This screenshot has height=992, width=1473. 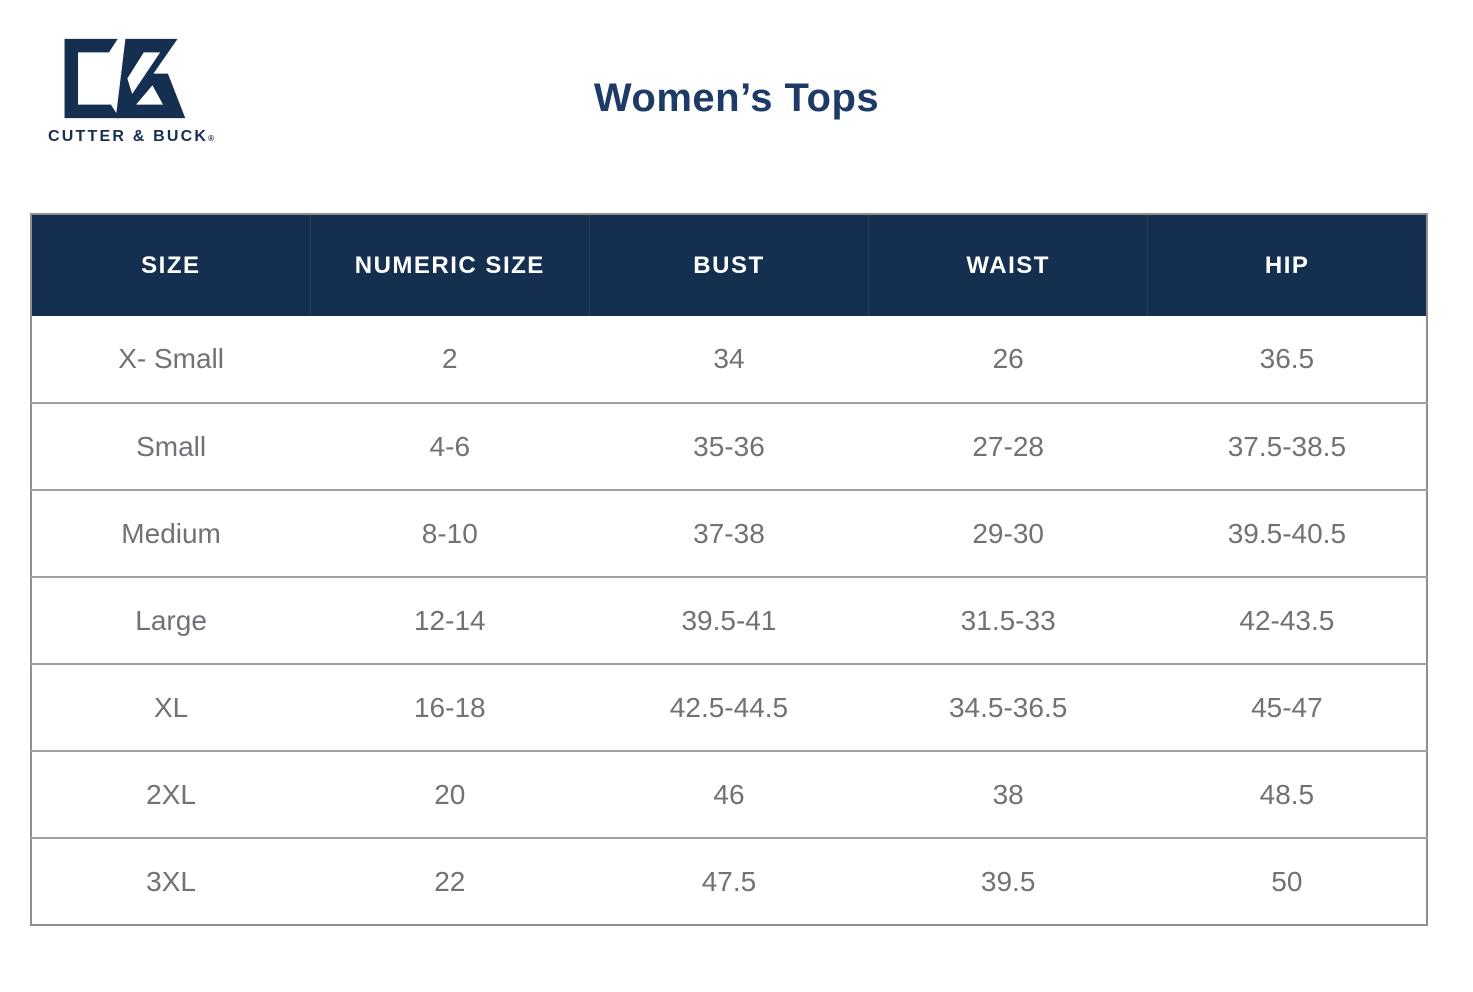 I want to click on table-row: X- Small 2 34 26 36.5, so click(x=729, y=359).